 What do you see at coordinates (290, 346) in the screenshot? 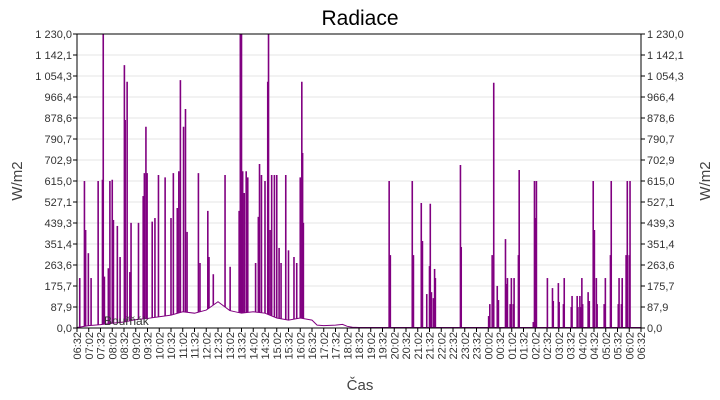
I see `x-tick-label: 15:32` at bounding box center [290, 346].